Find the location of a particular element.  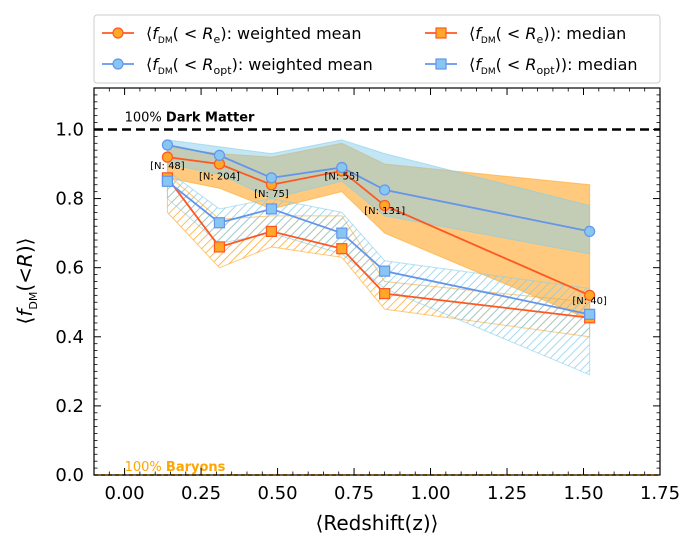

y-title-f: f is located at coordinates (25, 312).